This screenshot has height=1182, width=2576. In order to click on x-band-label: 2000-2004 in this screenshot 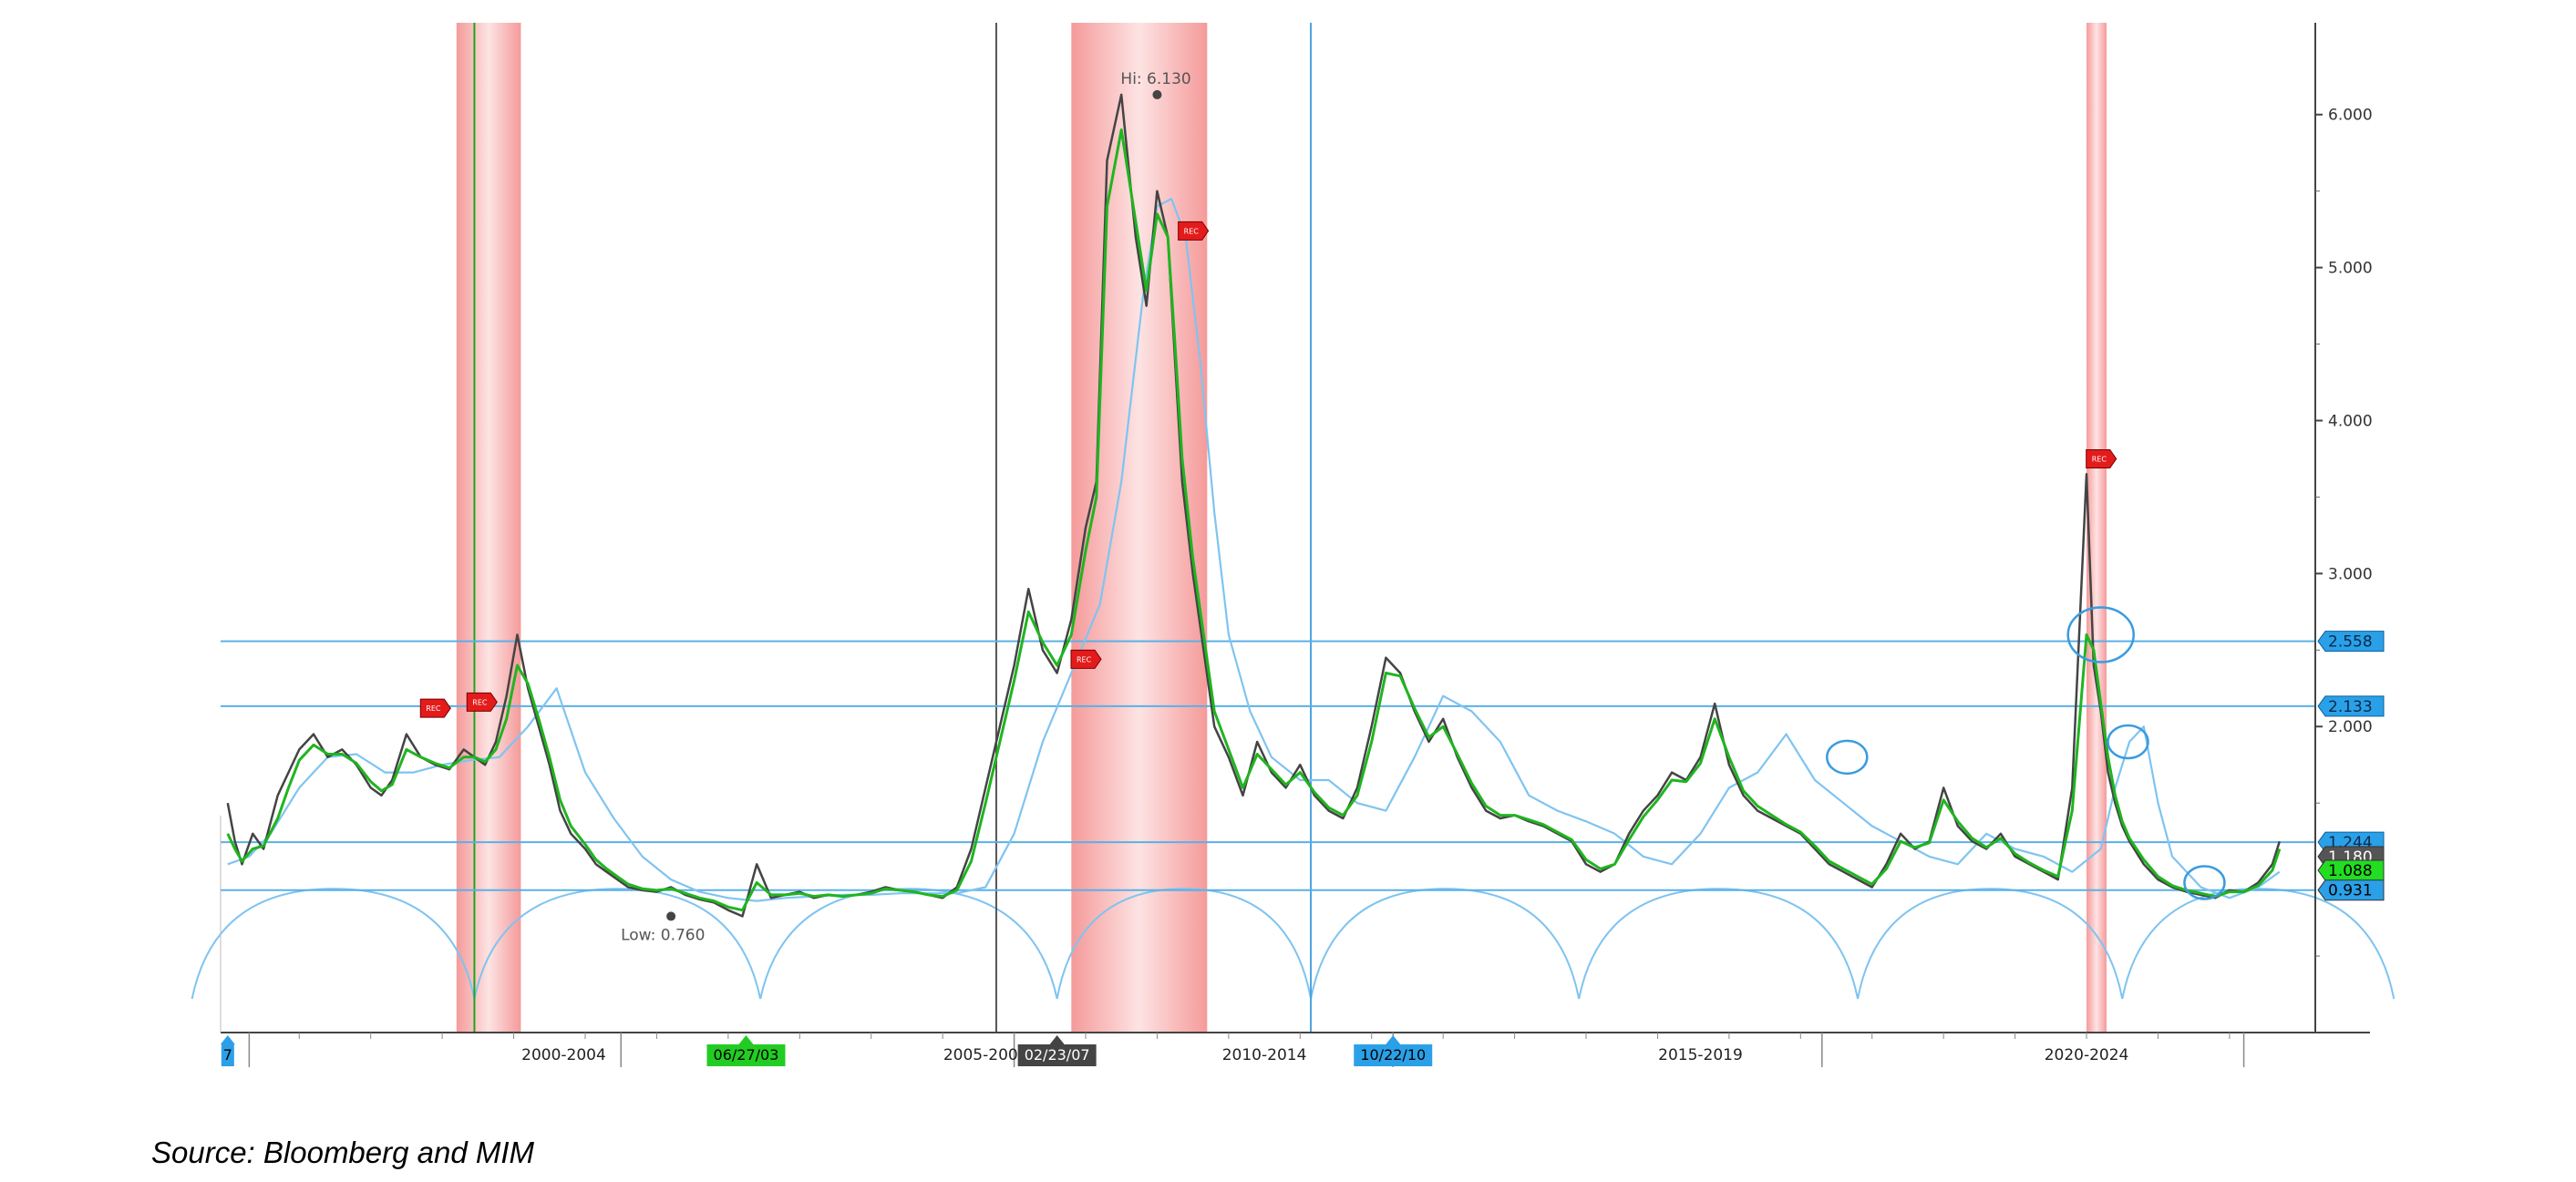, I will do `click(563, 1055)`.